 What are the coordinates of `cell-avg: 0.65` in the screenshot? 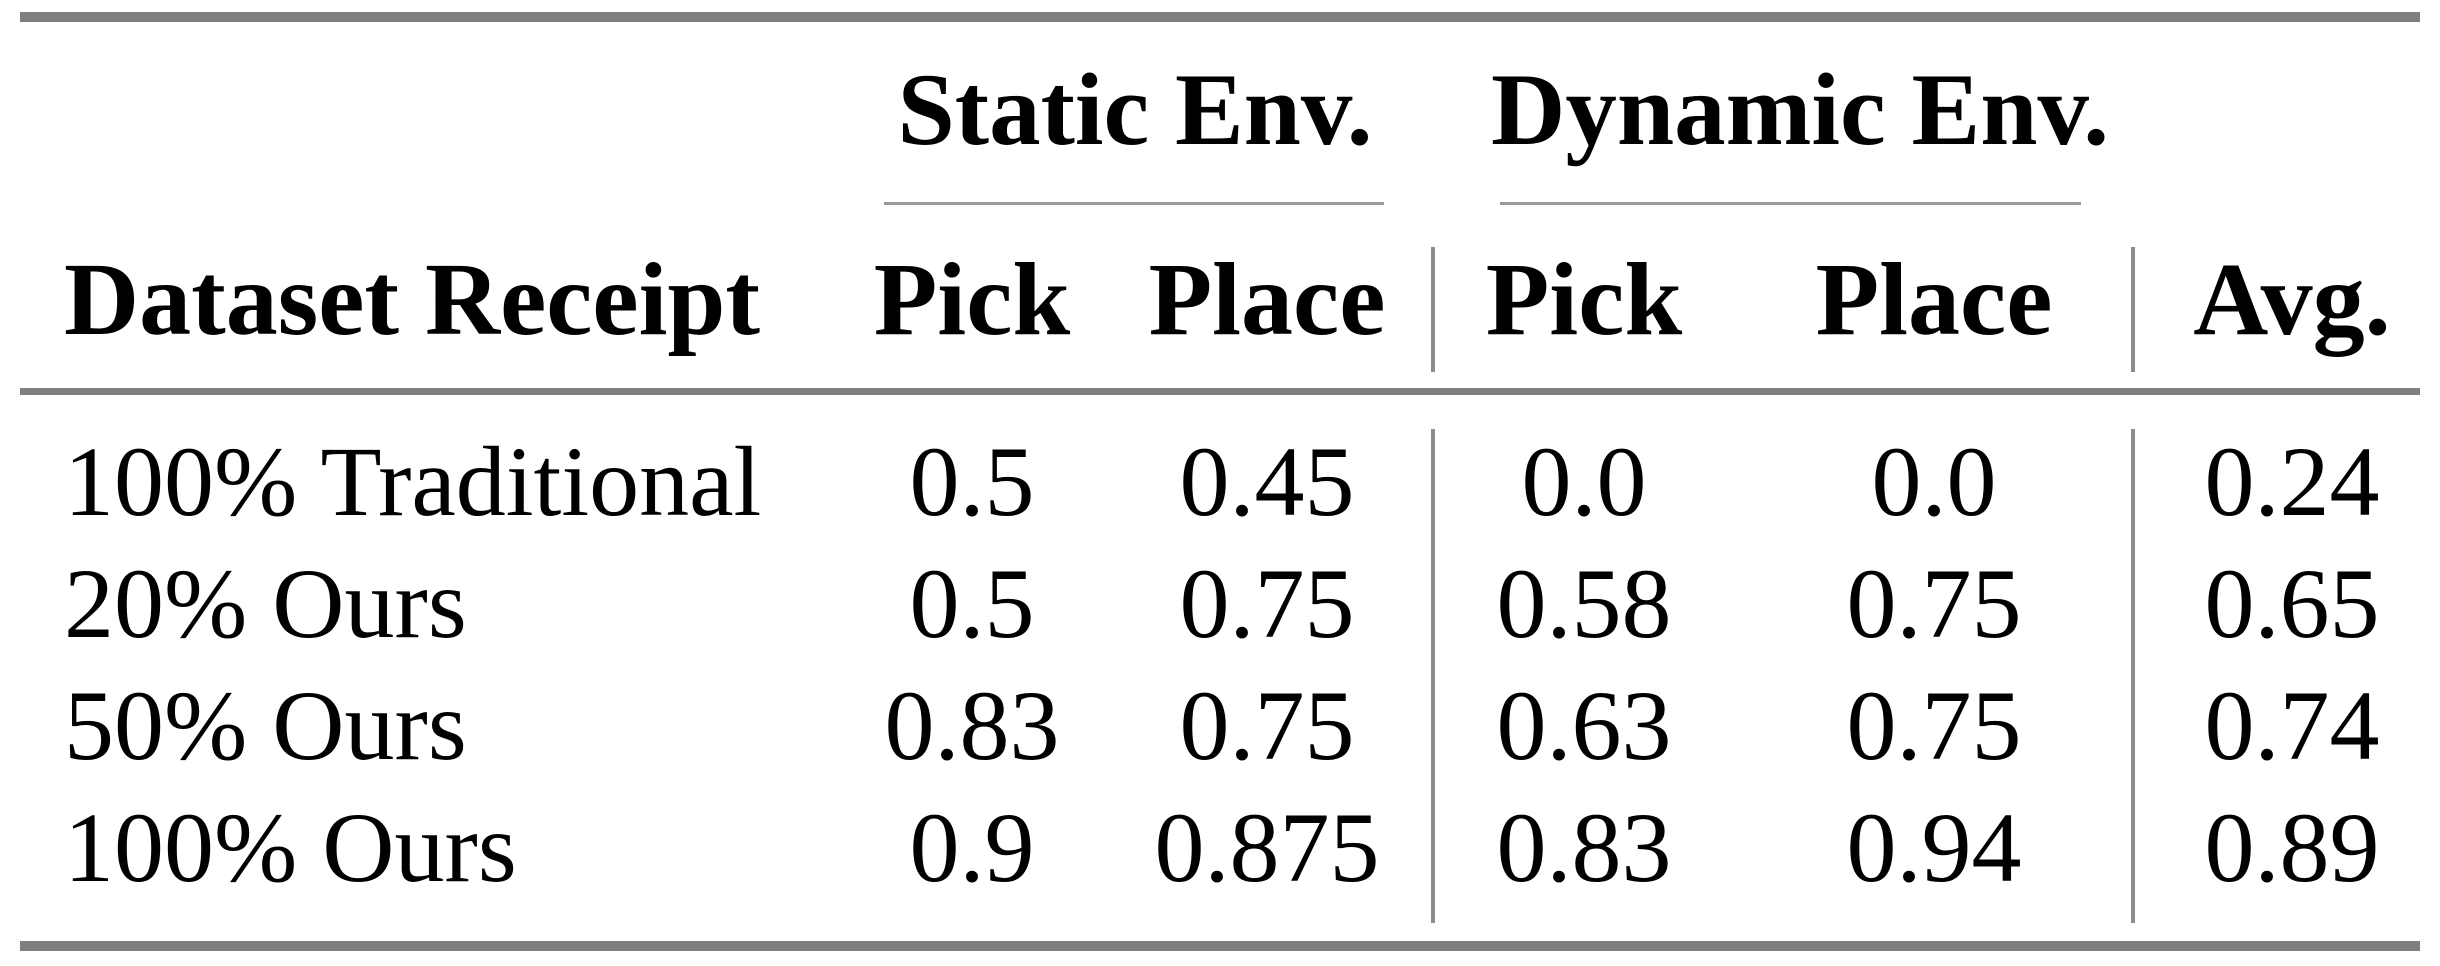 It's located at (2292, 603).